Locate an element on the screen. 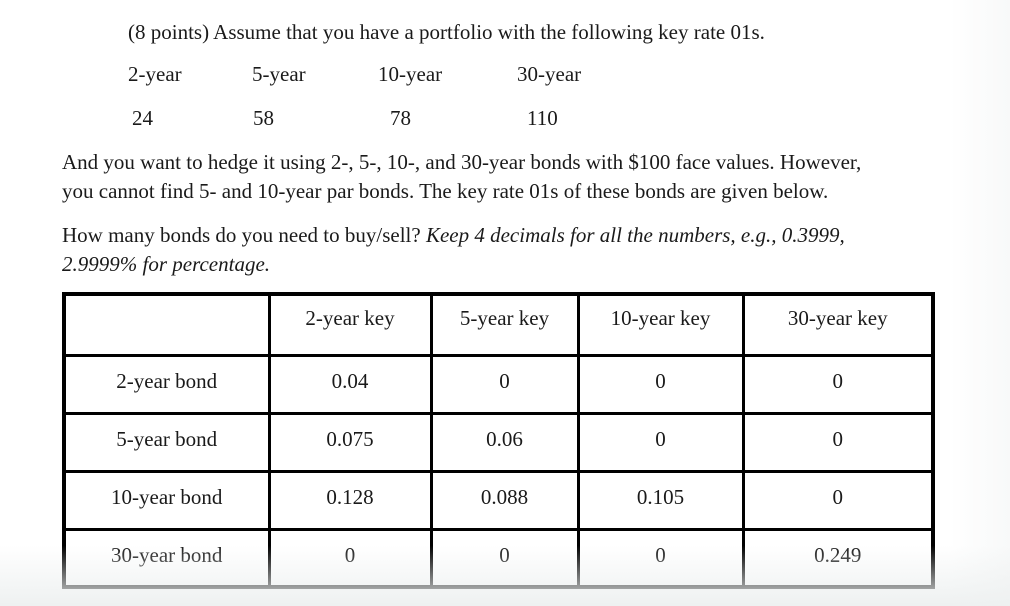 The width and height of the screenshot is (1010, 606). column-header-5year-key: 5-year key is located at coordinates (504, 324).